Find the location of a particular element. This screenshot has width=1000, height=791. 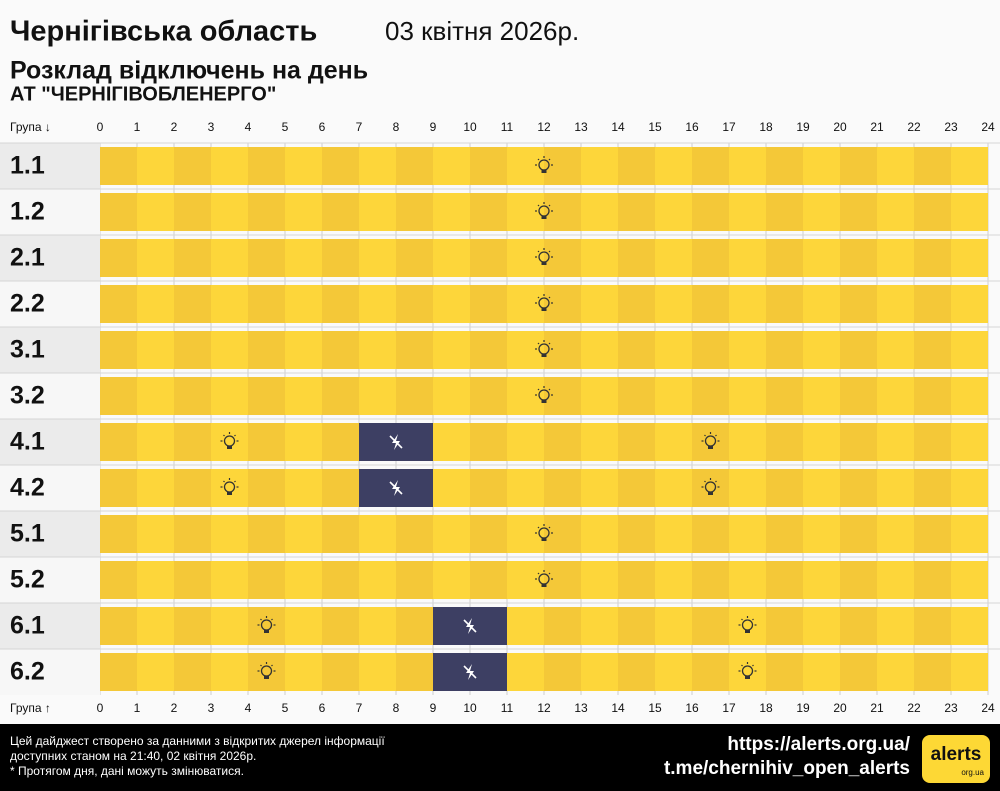

hour-label: 11 is located at coordinates (507, 708).